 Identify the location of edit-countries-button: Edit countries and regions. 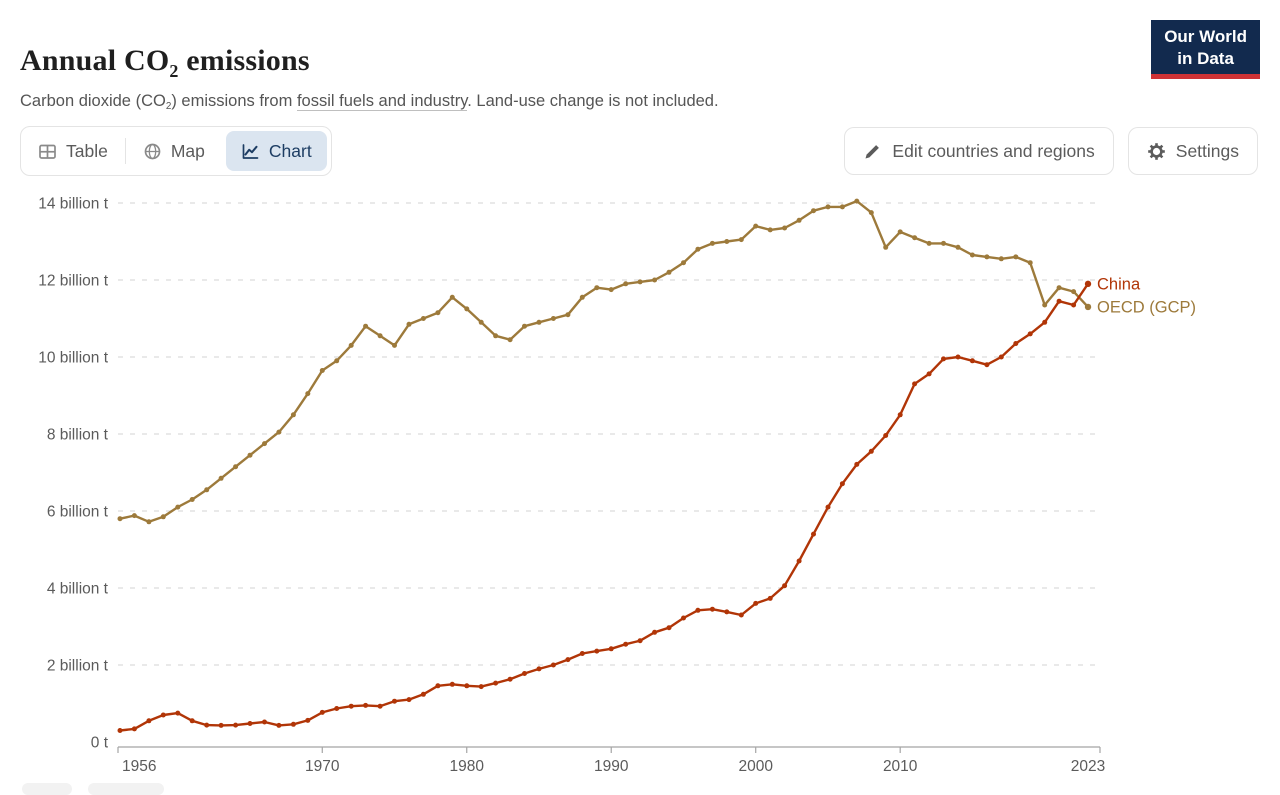
(979, 151).